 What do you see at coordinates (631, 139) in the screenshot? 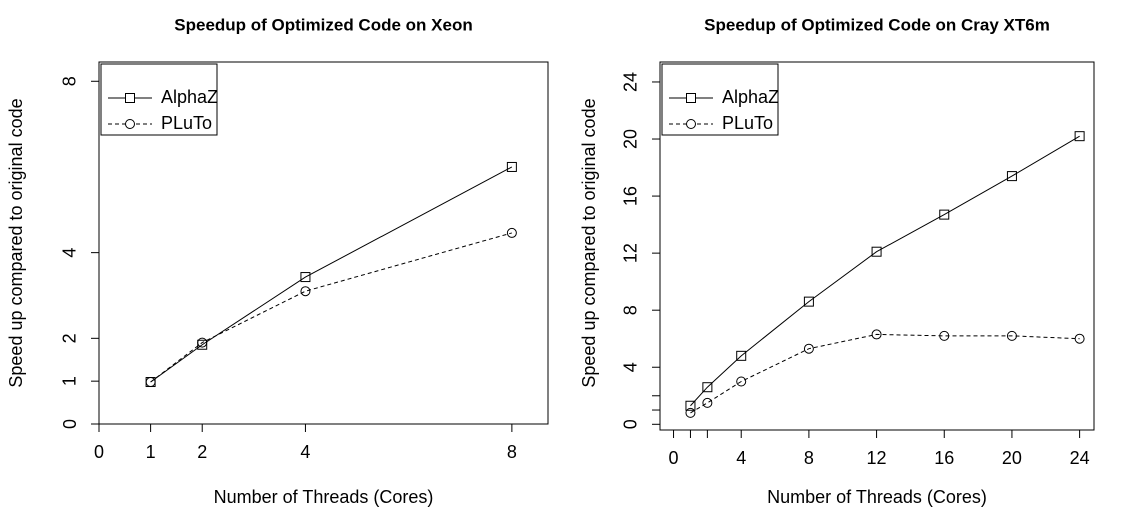
I see `y-tick-label: 20` at bounding box center [631, 139].